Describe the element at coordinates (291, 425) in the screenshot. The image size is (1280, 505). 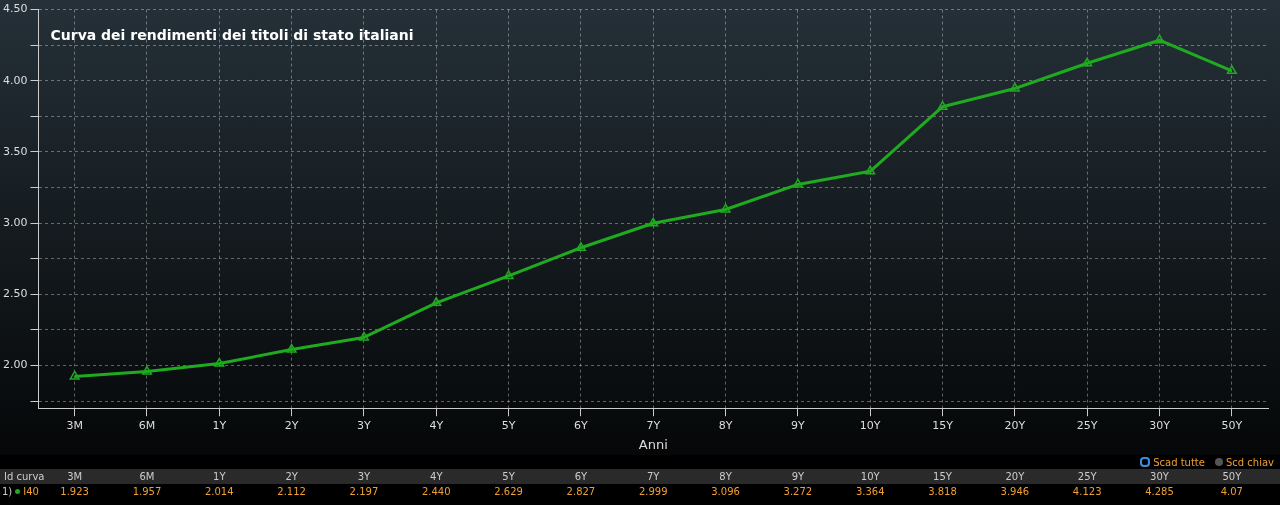
I see `x-tick-label: 2Y` at that location.